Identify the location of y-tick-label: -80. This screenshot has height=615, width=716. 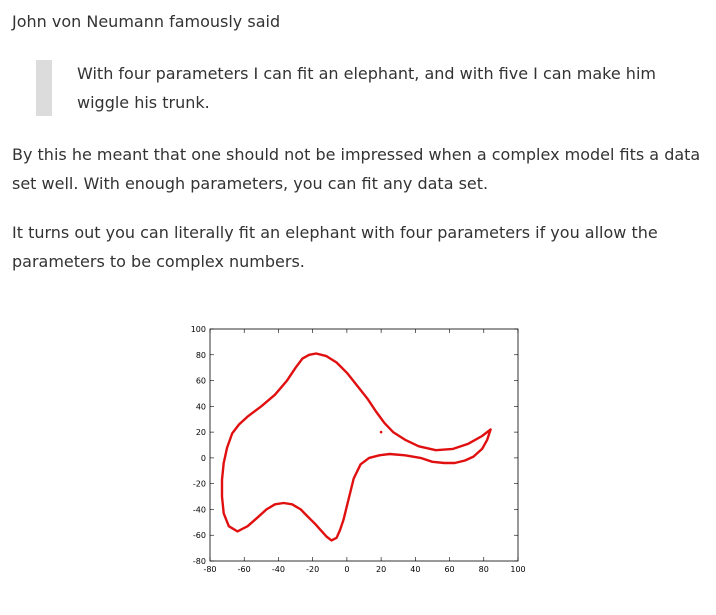
(199, 561).